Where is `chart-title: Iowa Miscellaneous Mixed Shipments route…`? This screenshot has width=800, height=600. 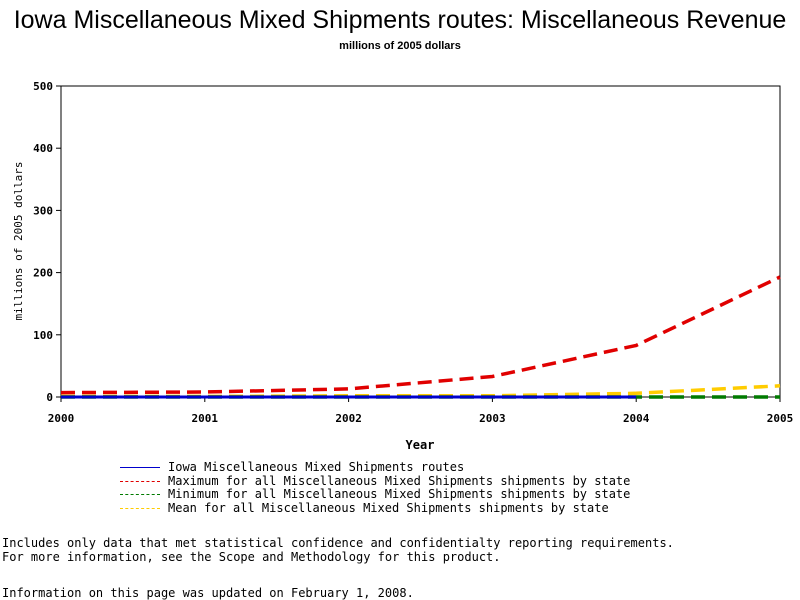
chart-title: Iowa Miscellaneous Mixed Shipments route… is located at coordinates (400, 20).